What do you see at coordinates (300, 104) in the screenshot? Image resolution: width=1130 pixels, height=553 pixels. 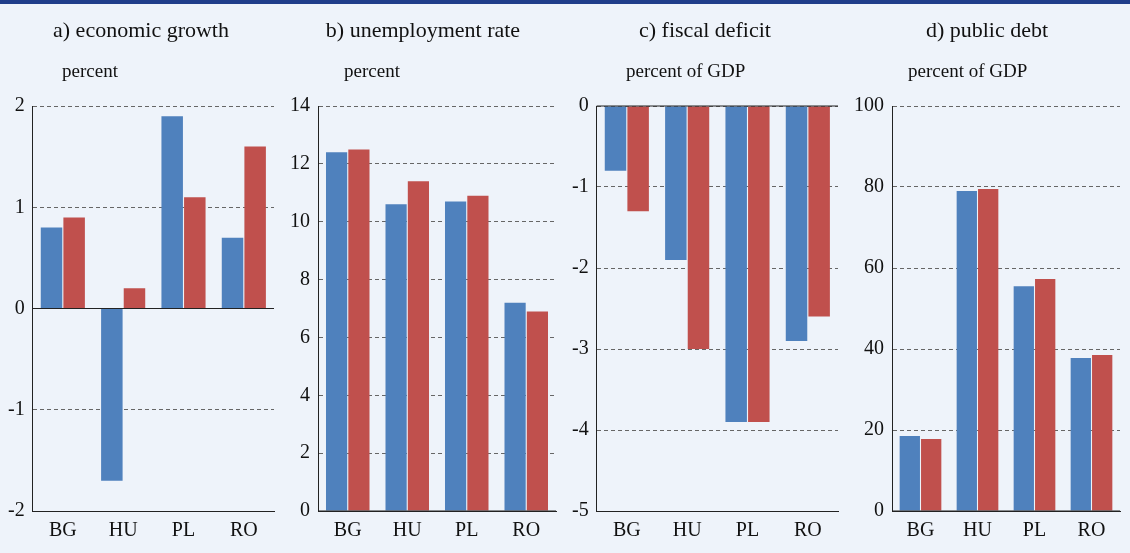 I see `y-tick-label: 14` at bounding box center [300, 104].